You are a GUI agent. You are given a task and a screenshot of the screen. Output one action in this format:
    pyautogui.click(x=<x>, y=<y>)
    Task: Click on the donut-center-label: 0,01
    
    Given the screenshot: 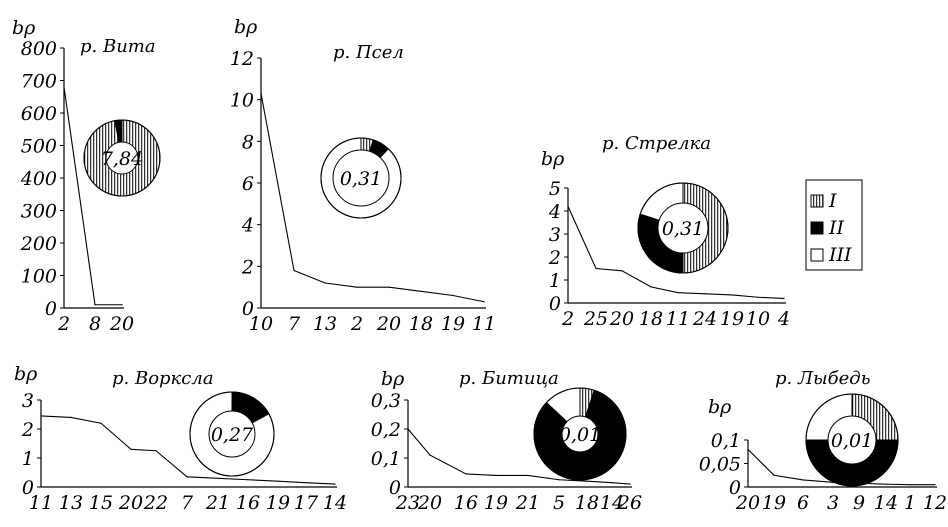 What is the action you would take?
    pyautogui.click(x=580, y=435)
    